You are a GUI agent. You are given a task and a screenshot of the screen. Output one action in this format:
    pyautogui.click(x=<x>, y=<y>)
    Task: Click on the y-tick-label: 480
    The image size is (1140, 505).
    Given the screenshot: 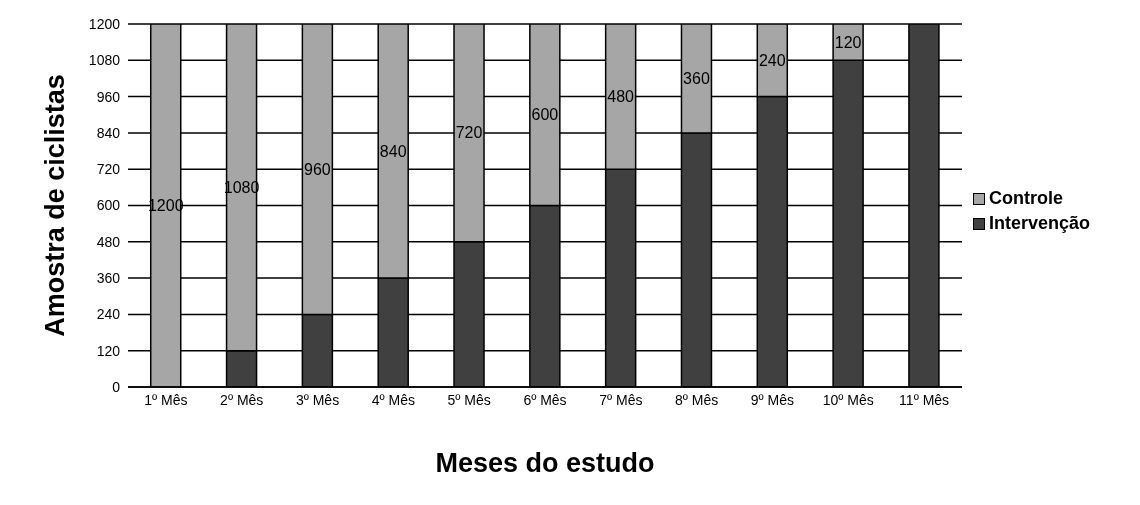 What is the action you would take?
    pyautogui.click(x=108, y=241)
    